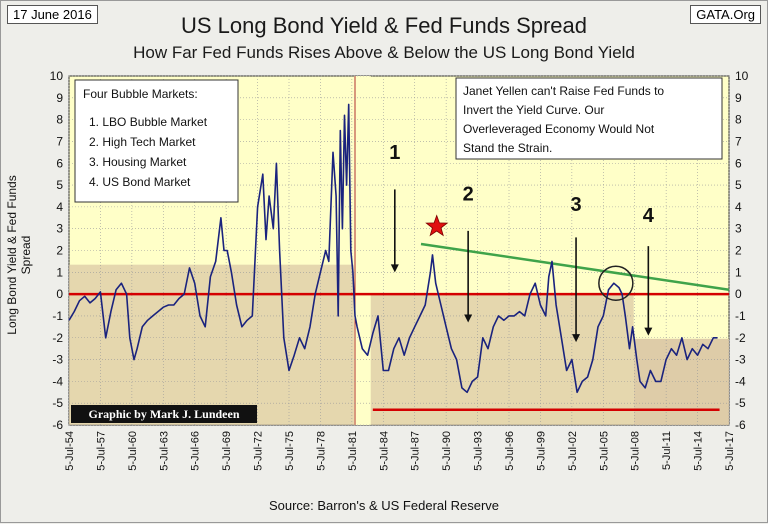  Describe the element at coordinates (59, 272) in the screenshot. I see `y-tick-label-left: 1` at that location.